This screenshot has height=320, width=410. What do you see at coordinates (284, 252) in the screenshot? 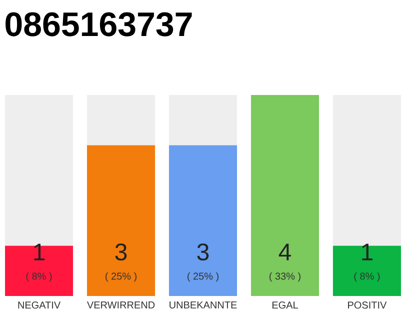
I see `data-label: 4` at bounding box center [284, 252].